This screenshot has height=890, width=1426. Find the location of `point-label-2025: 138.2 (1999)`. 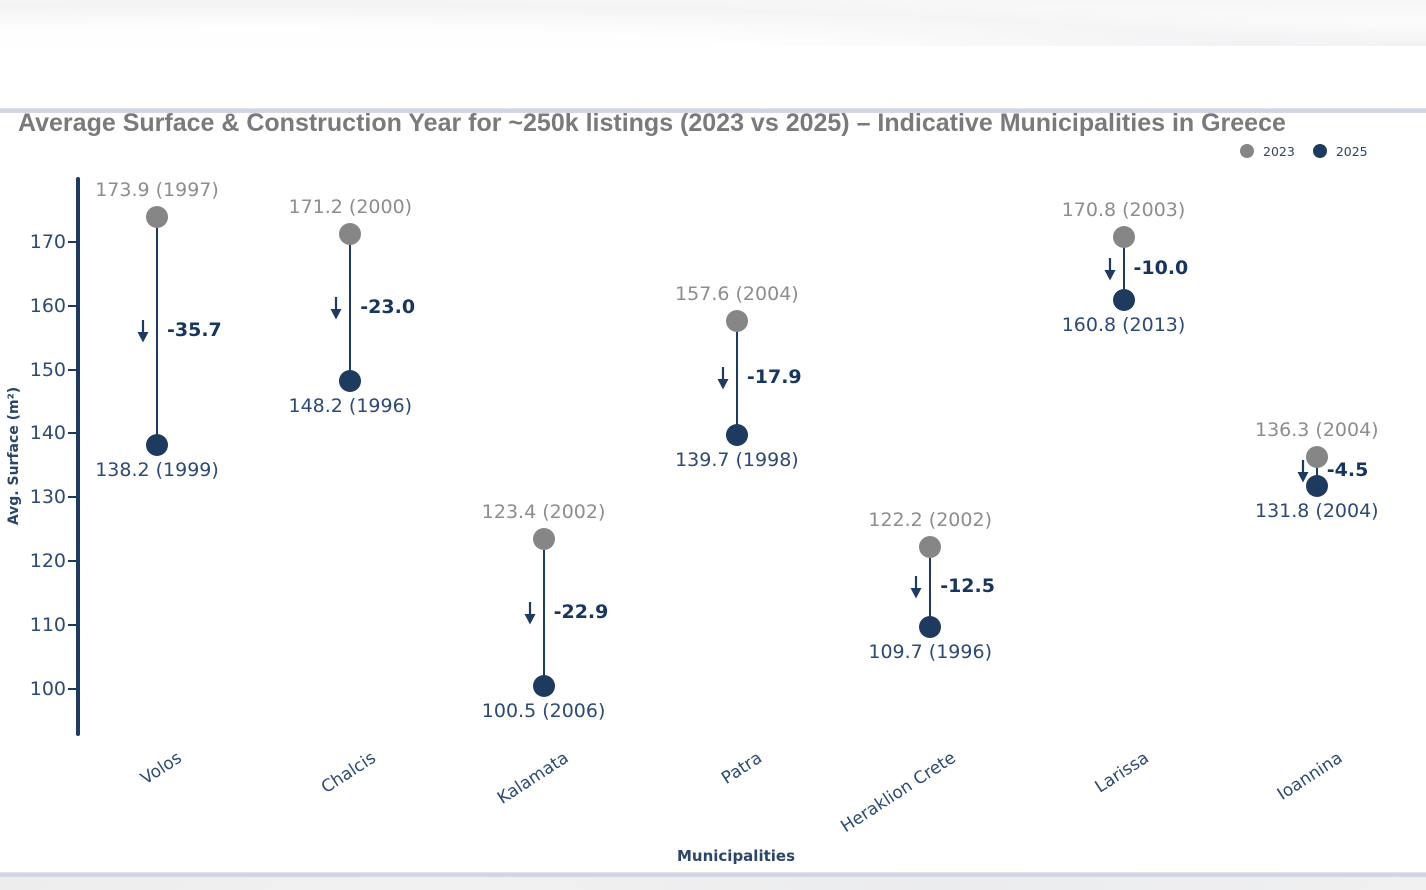

point-label-2025: 138.2 (1999) is located at coordinates (157, 469).